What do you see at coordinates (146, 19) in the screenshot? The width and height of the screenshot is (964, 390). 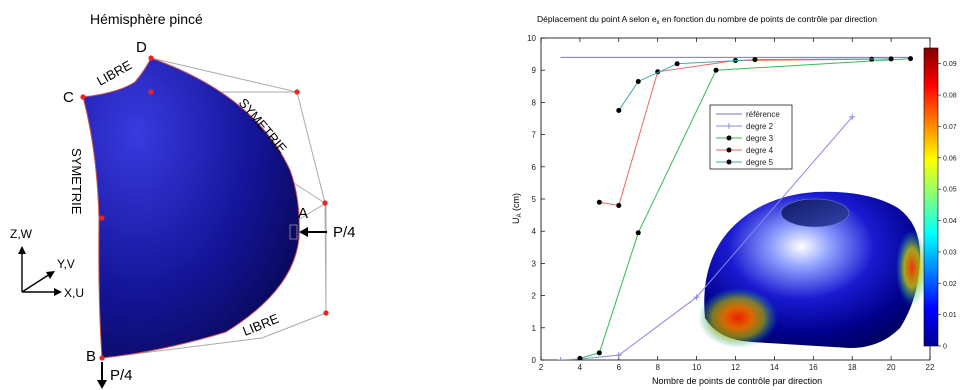 I see `shell-title: Hémisphère pincé` at bounding box center [146, 19].